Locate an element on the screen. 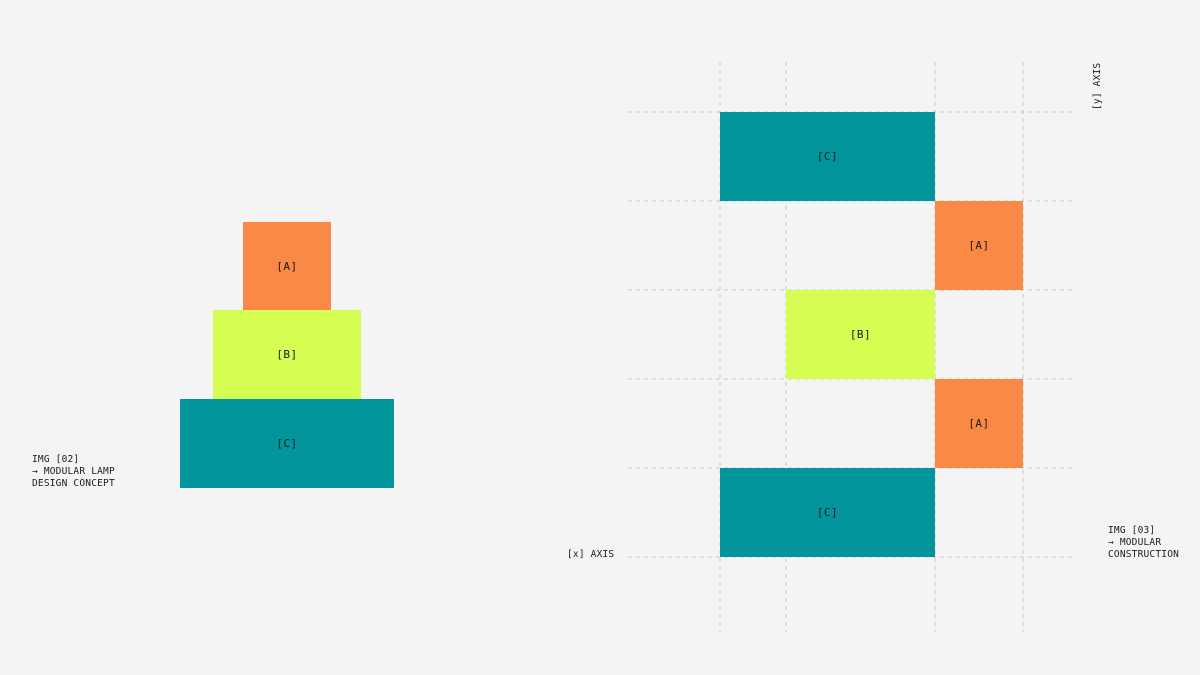 Image resolution: width=1200 pixels, height=675 pixels. construction-block-a-lower: [A] is located at coordinates (979, 423).